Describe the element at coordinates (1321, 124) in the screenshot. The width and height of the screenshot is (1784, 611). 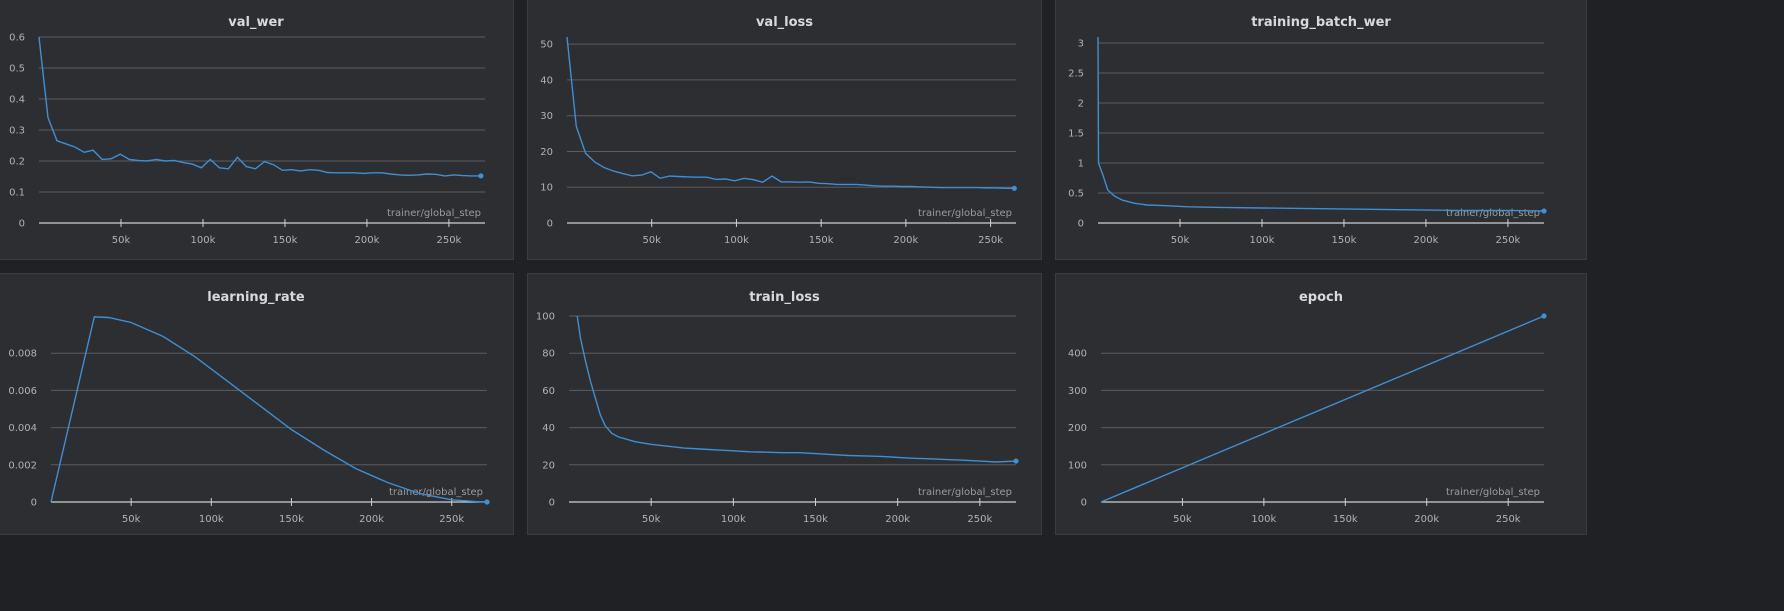
I see `series-line-training_batch_wer` at that location.